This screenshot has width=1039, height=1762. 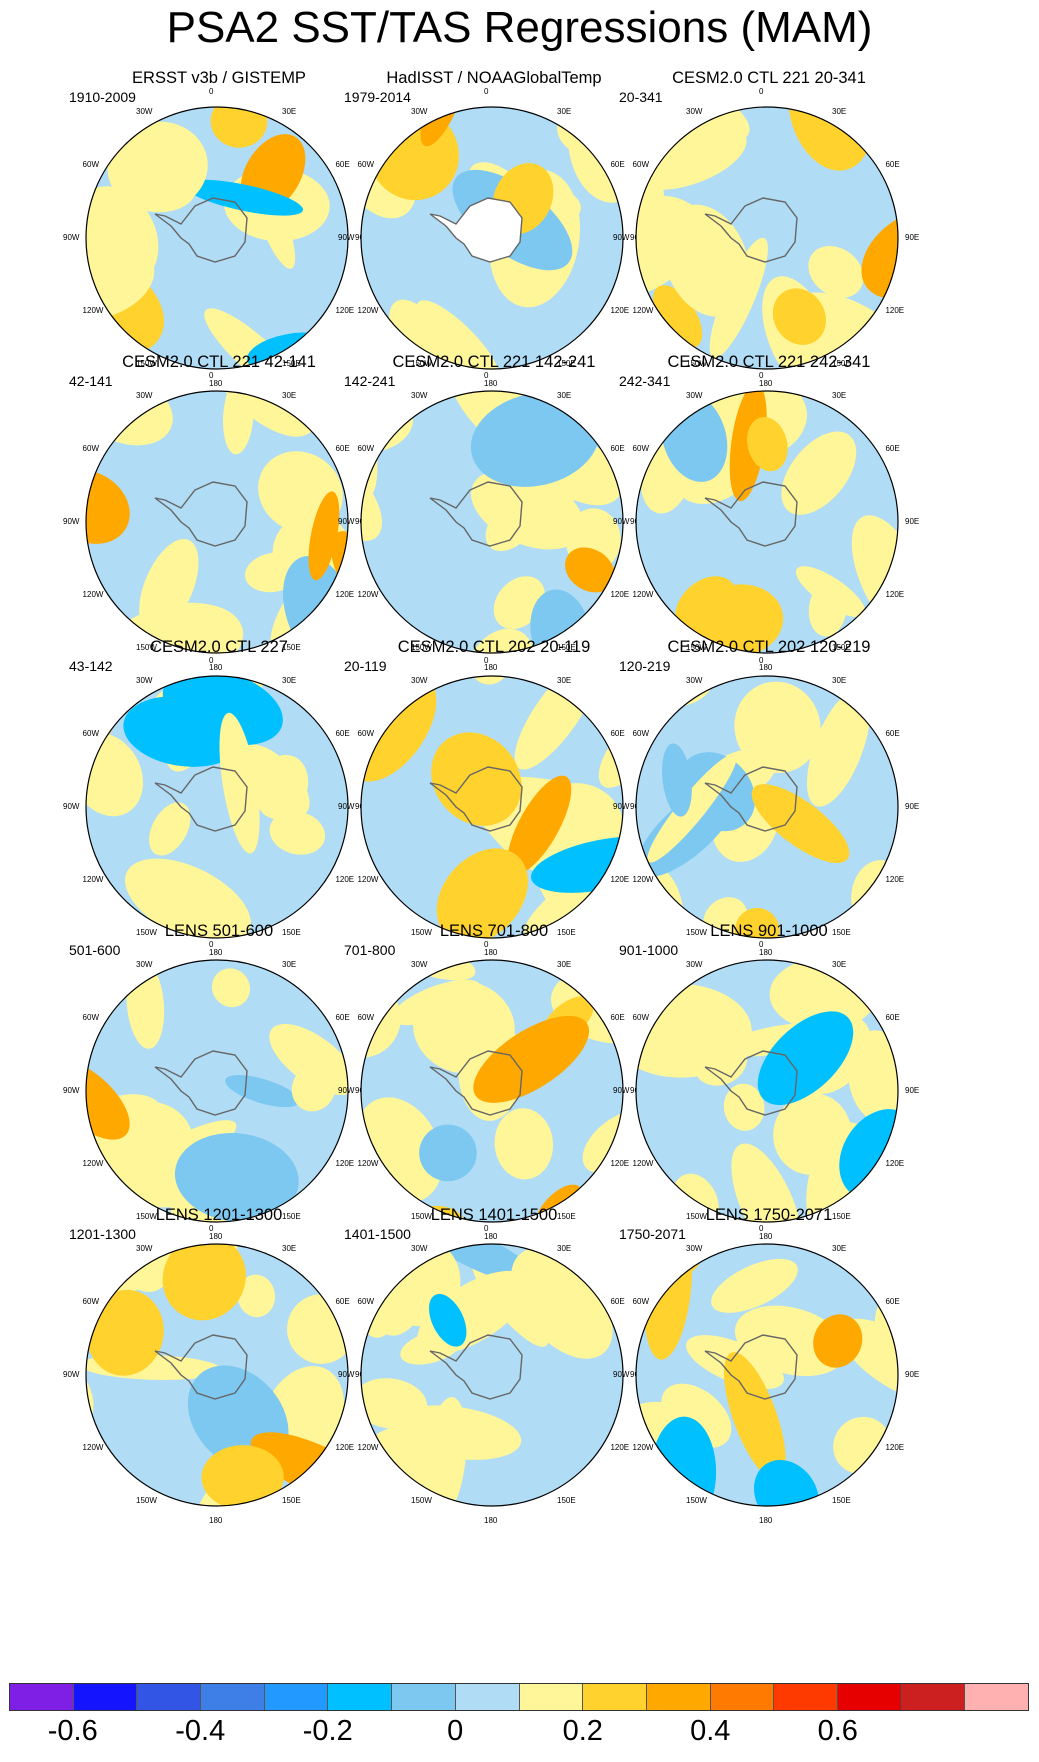 I want to click on panel-title: CESM2.0 CTL 221 42-141, so click(x=219, y=362).